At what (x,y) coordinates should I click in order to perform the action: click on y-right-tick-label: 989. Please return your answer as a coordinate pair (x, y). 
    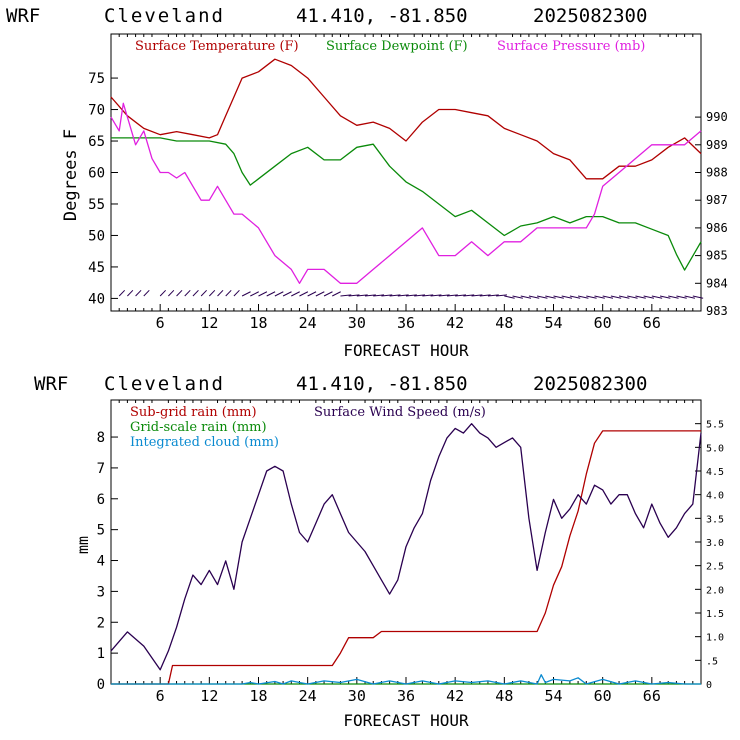
    Looking at the image, I should click on (717, 145).